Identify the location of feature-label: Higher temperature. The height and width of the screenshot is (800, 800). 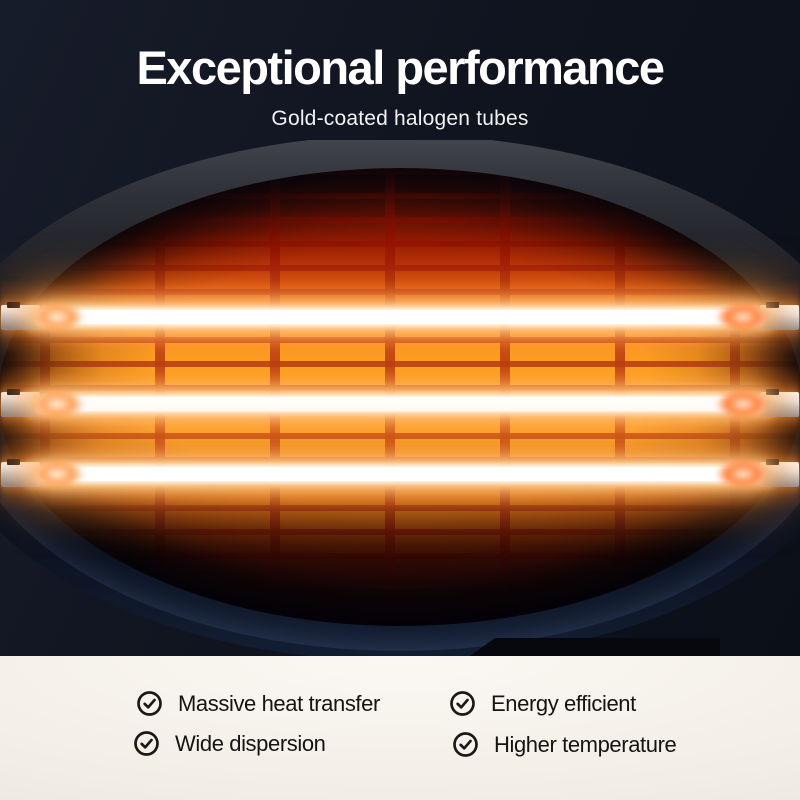
(585, 744).